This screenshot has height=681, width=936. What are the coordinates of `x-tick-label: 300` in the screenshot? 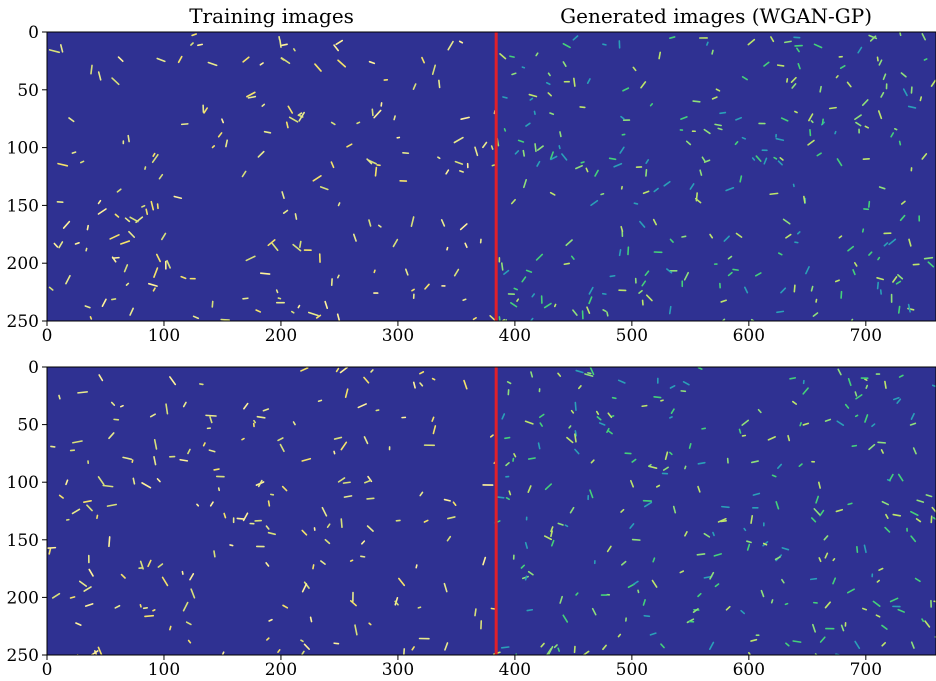 It's located at (398, 336).